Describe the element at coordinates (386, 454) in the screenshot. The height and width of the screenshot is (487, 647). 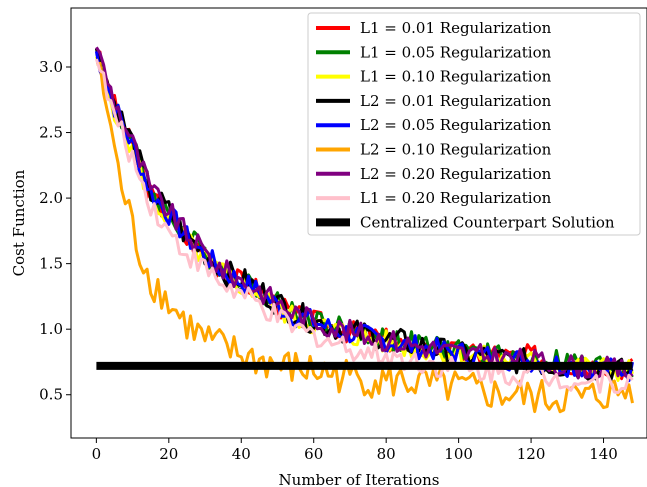
I see `x-tick-label: 80` at that location.